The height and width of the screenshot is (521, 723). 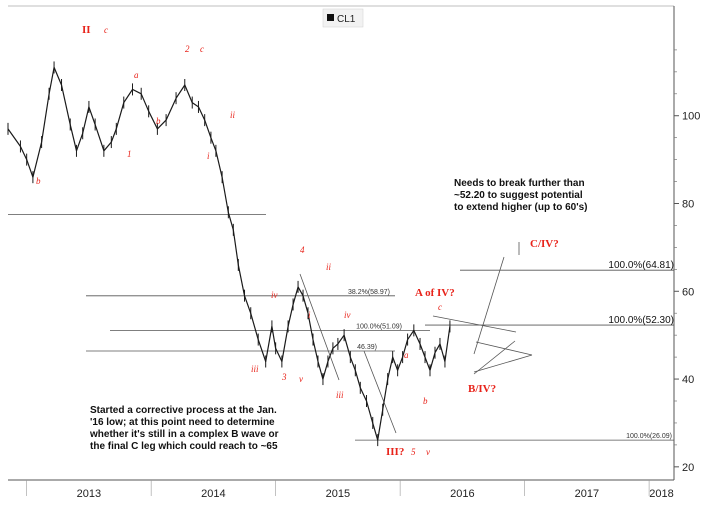 I want to click on y-tick-label: 100, so click(x=691, y=117).